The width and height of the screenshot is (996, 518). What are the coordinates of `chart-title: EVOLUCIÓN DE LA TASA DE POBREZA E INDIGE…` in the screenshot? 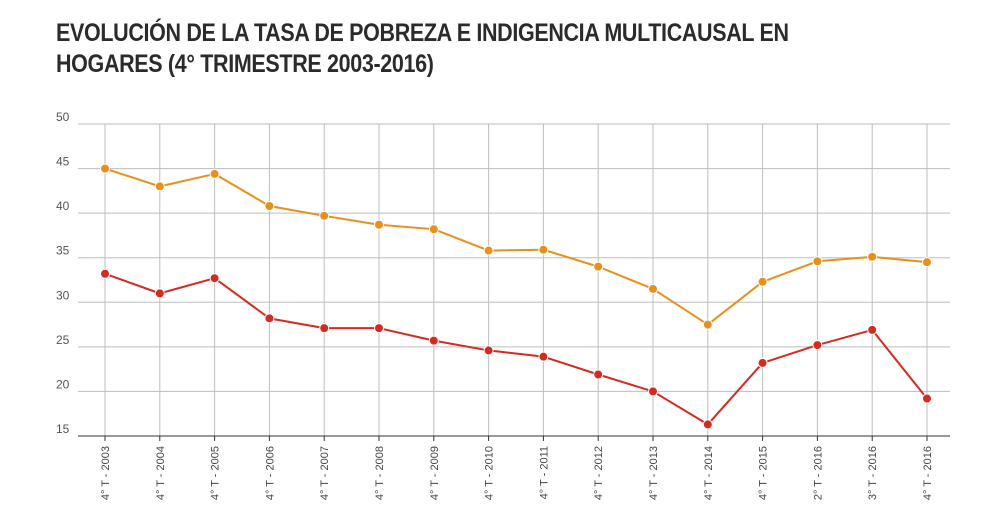 It's located at (422, 48).